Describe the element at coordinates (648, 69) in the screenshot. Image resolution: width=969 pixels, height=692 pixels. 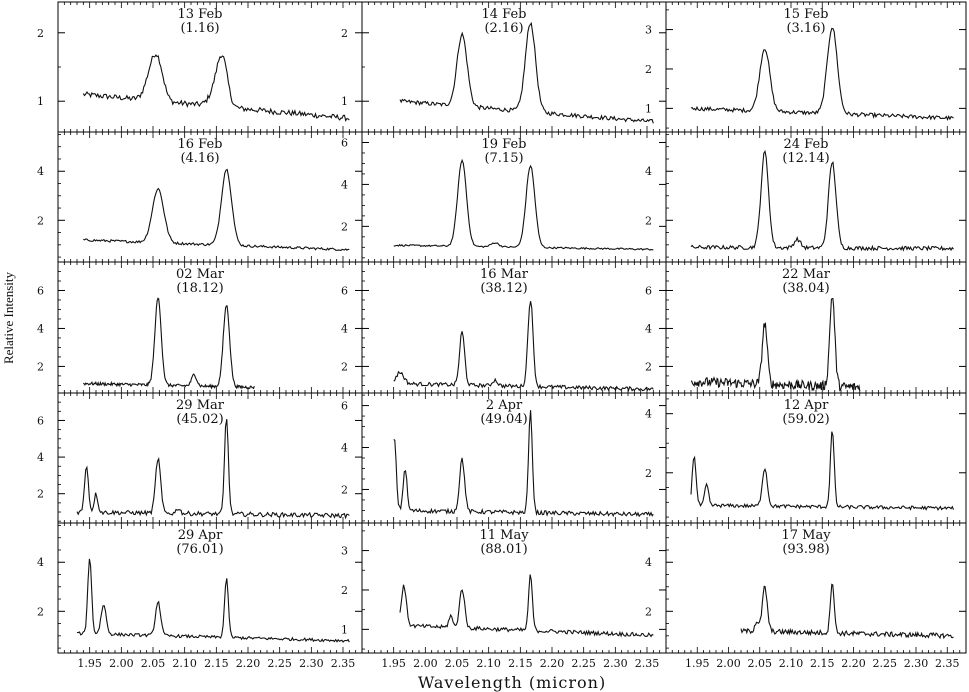
I see `panel-3-ytick-label: 2` at that location.